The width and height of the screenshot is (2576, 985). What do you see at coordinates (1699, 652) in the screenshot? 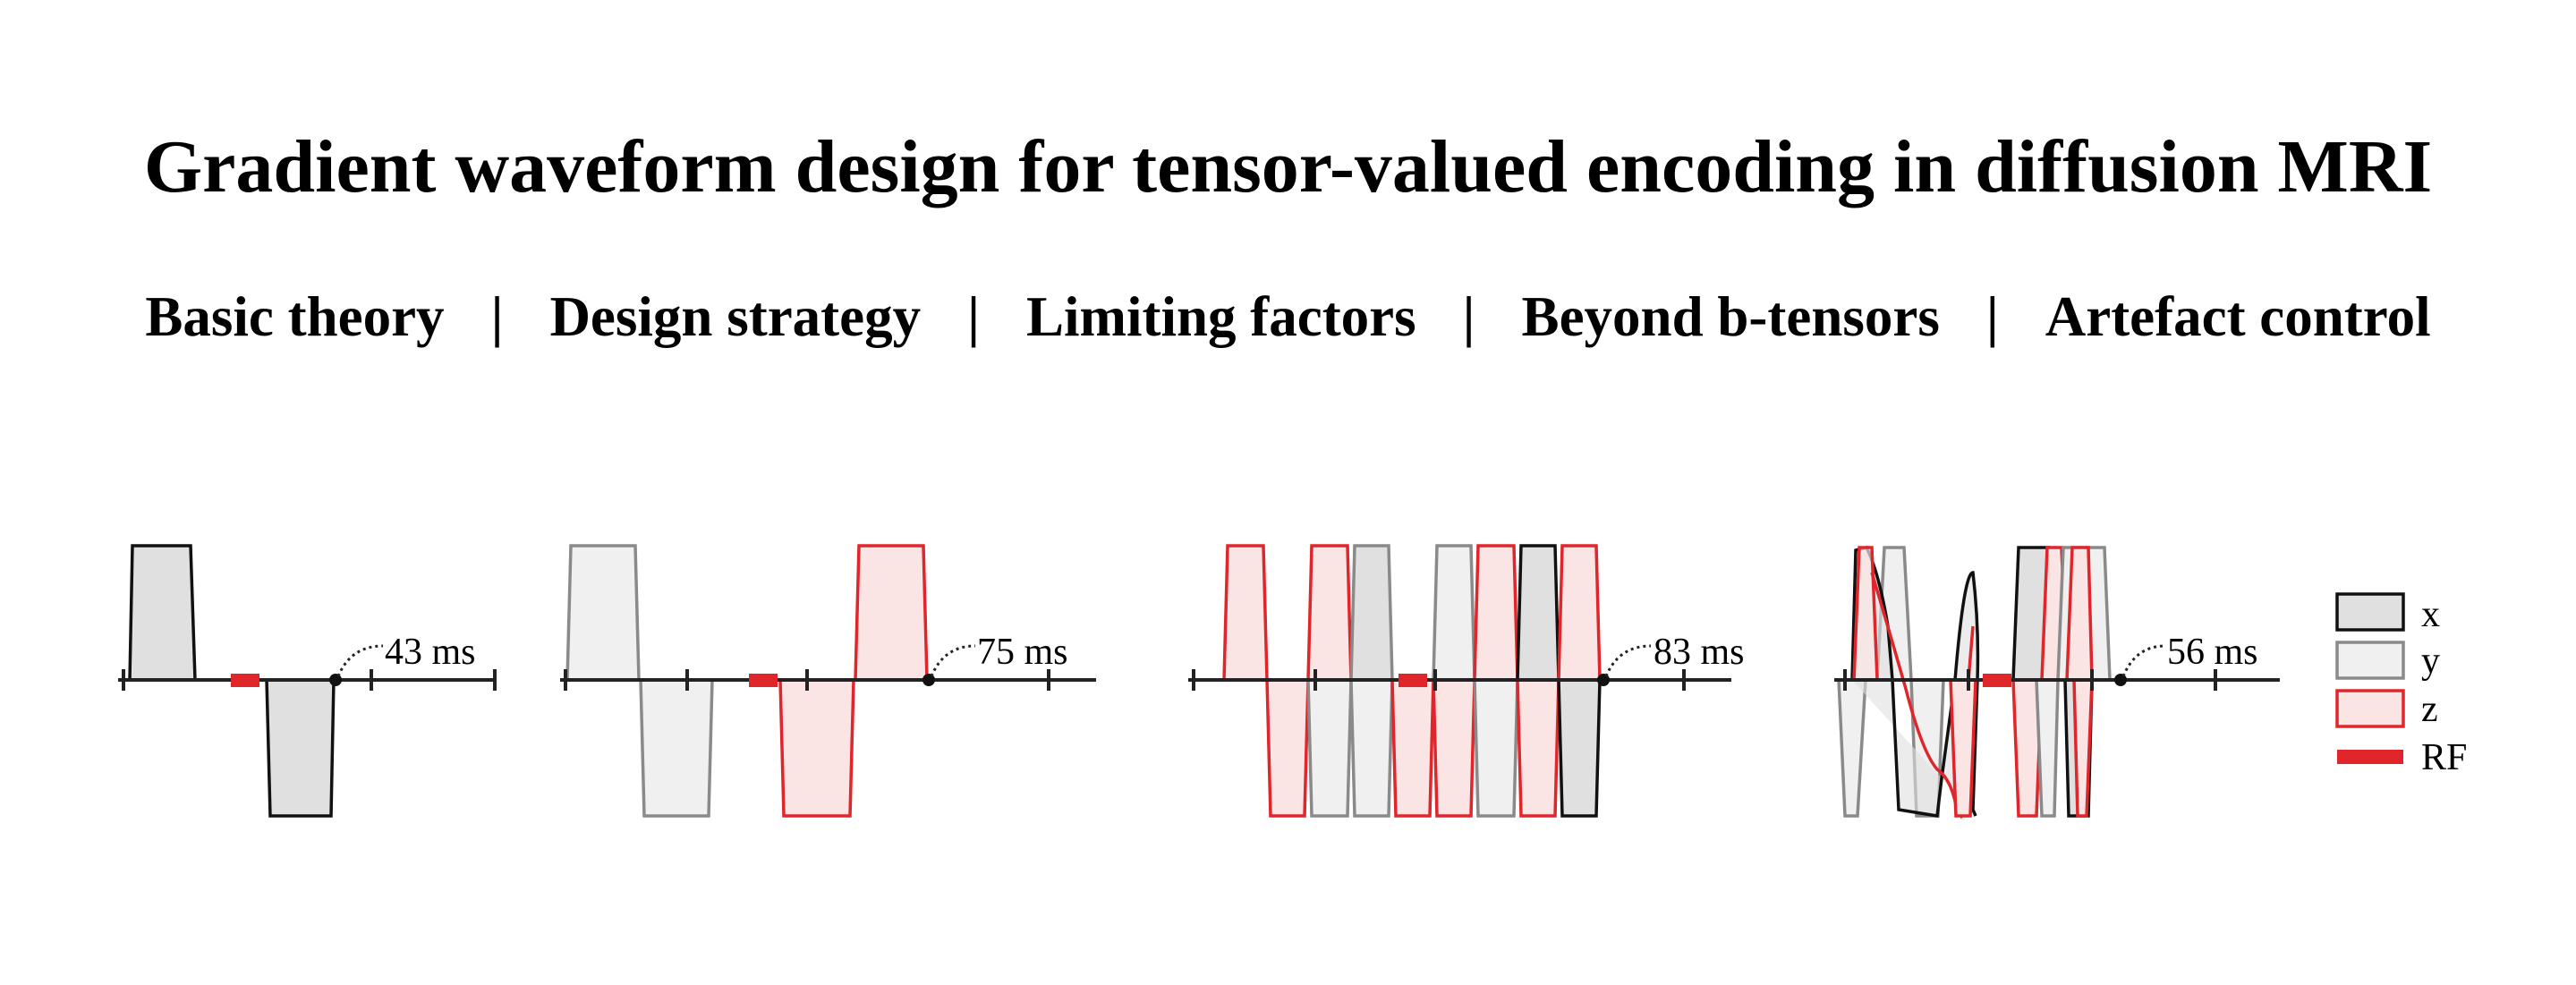
I see `duration-label: 83 ms` at bounding box center [1699, 652].